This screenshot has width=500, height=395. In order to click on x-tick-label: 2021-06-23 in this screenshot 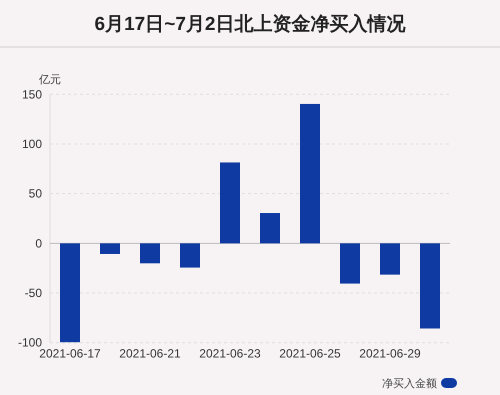, I will do `click(230, 353)`.